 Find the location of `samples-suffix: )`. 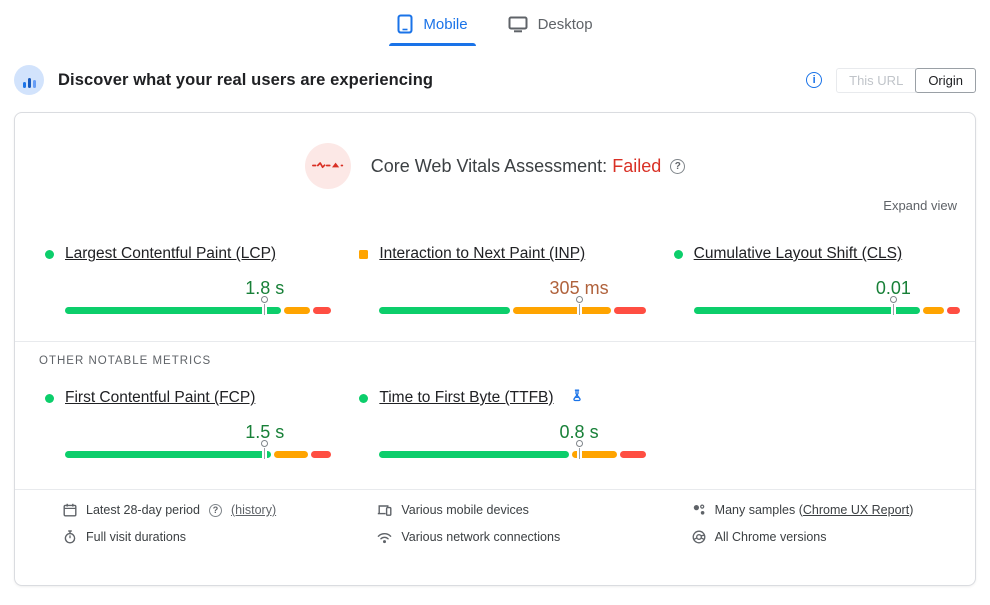

samples-suffix: ) is located at coordinates (911, 510).